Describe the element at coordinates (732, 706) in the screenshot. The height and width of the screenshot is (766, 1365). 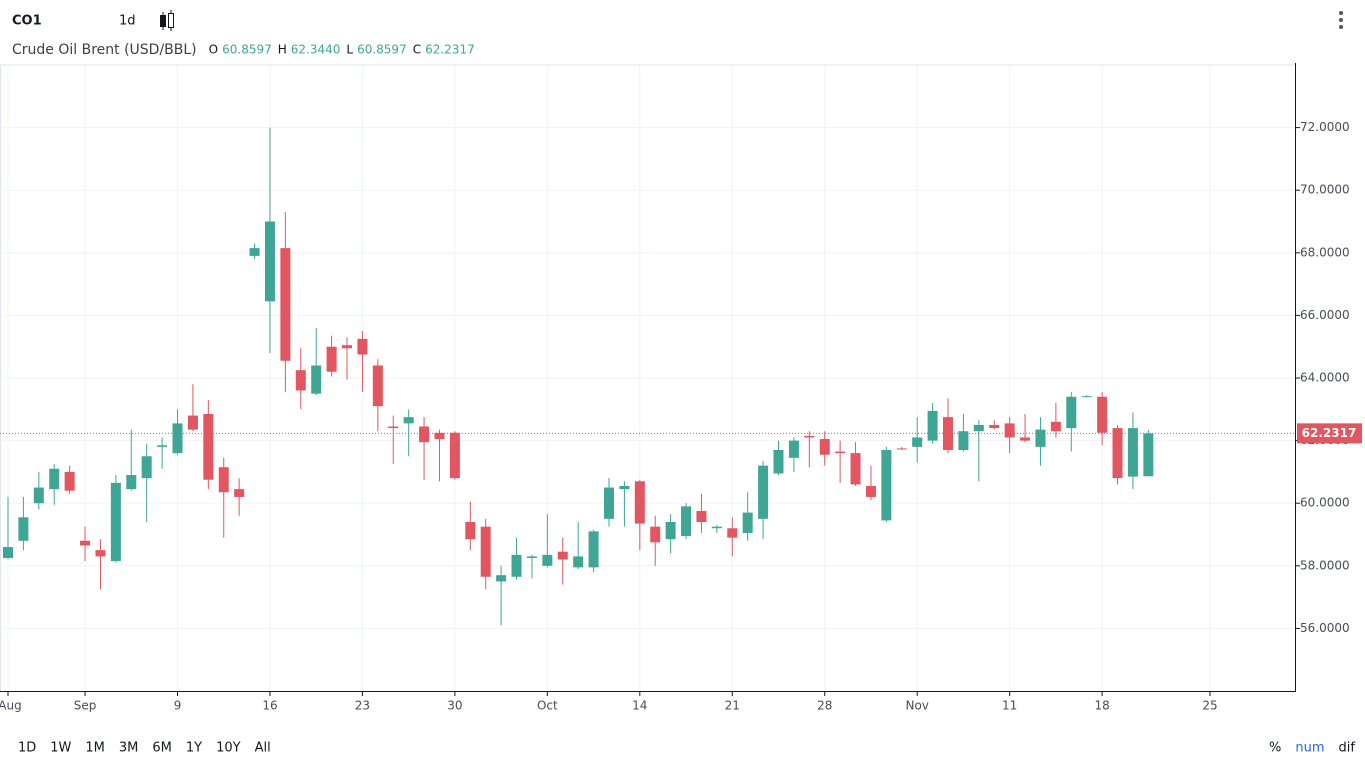
I see `x-tick-label: 21` at that location.